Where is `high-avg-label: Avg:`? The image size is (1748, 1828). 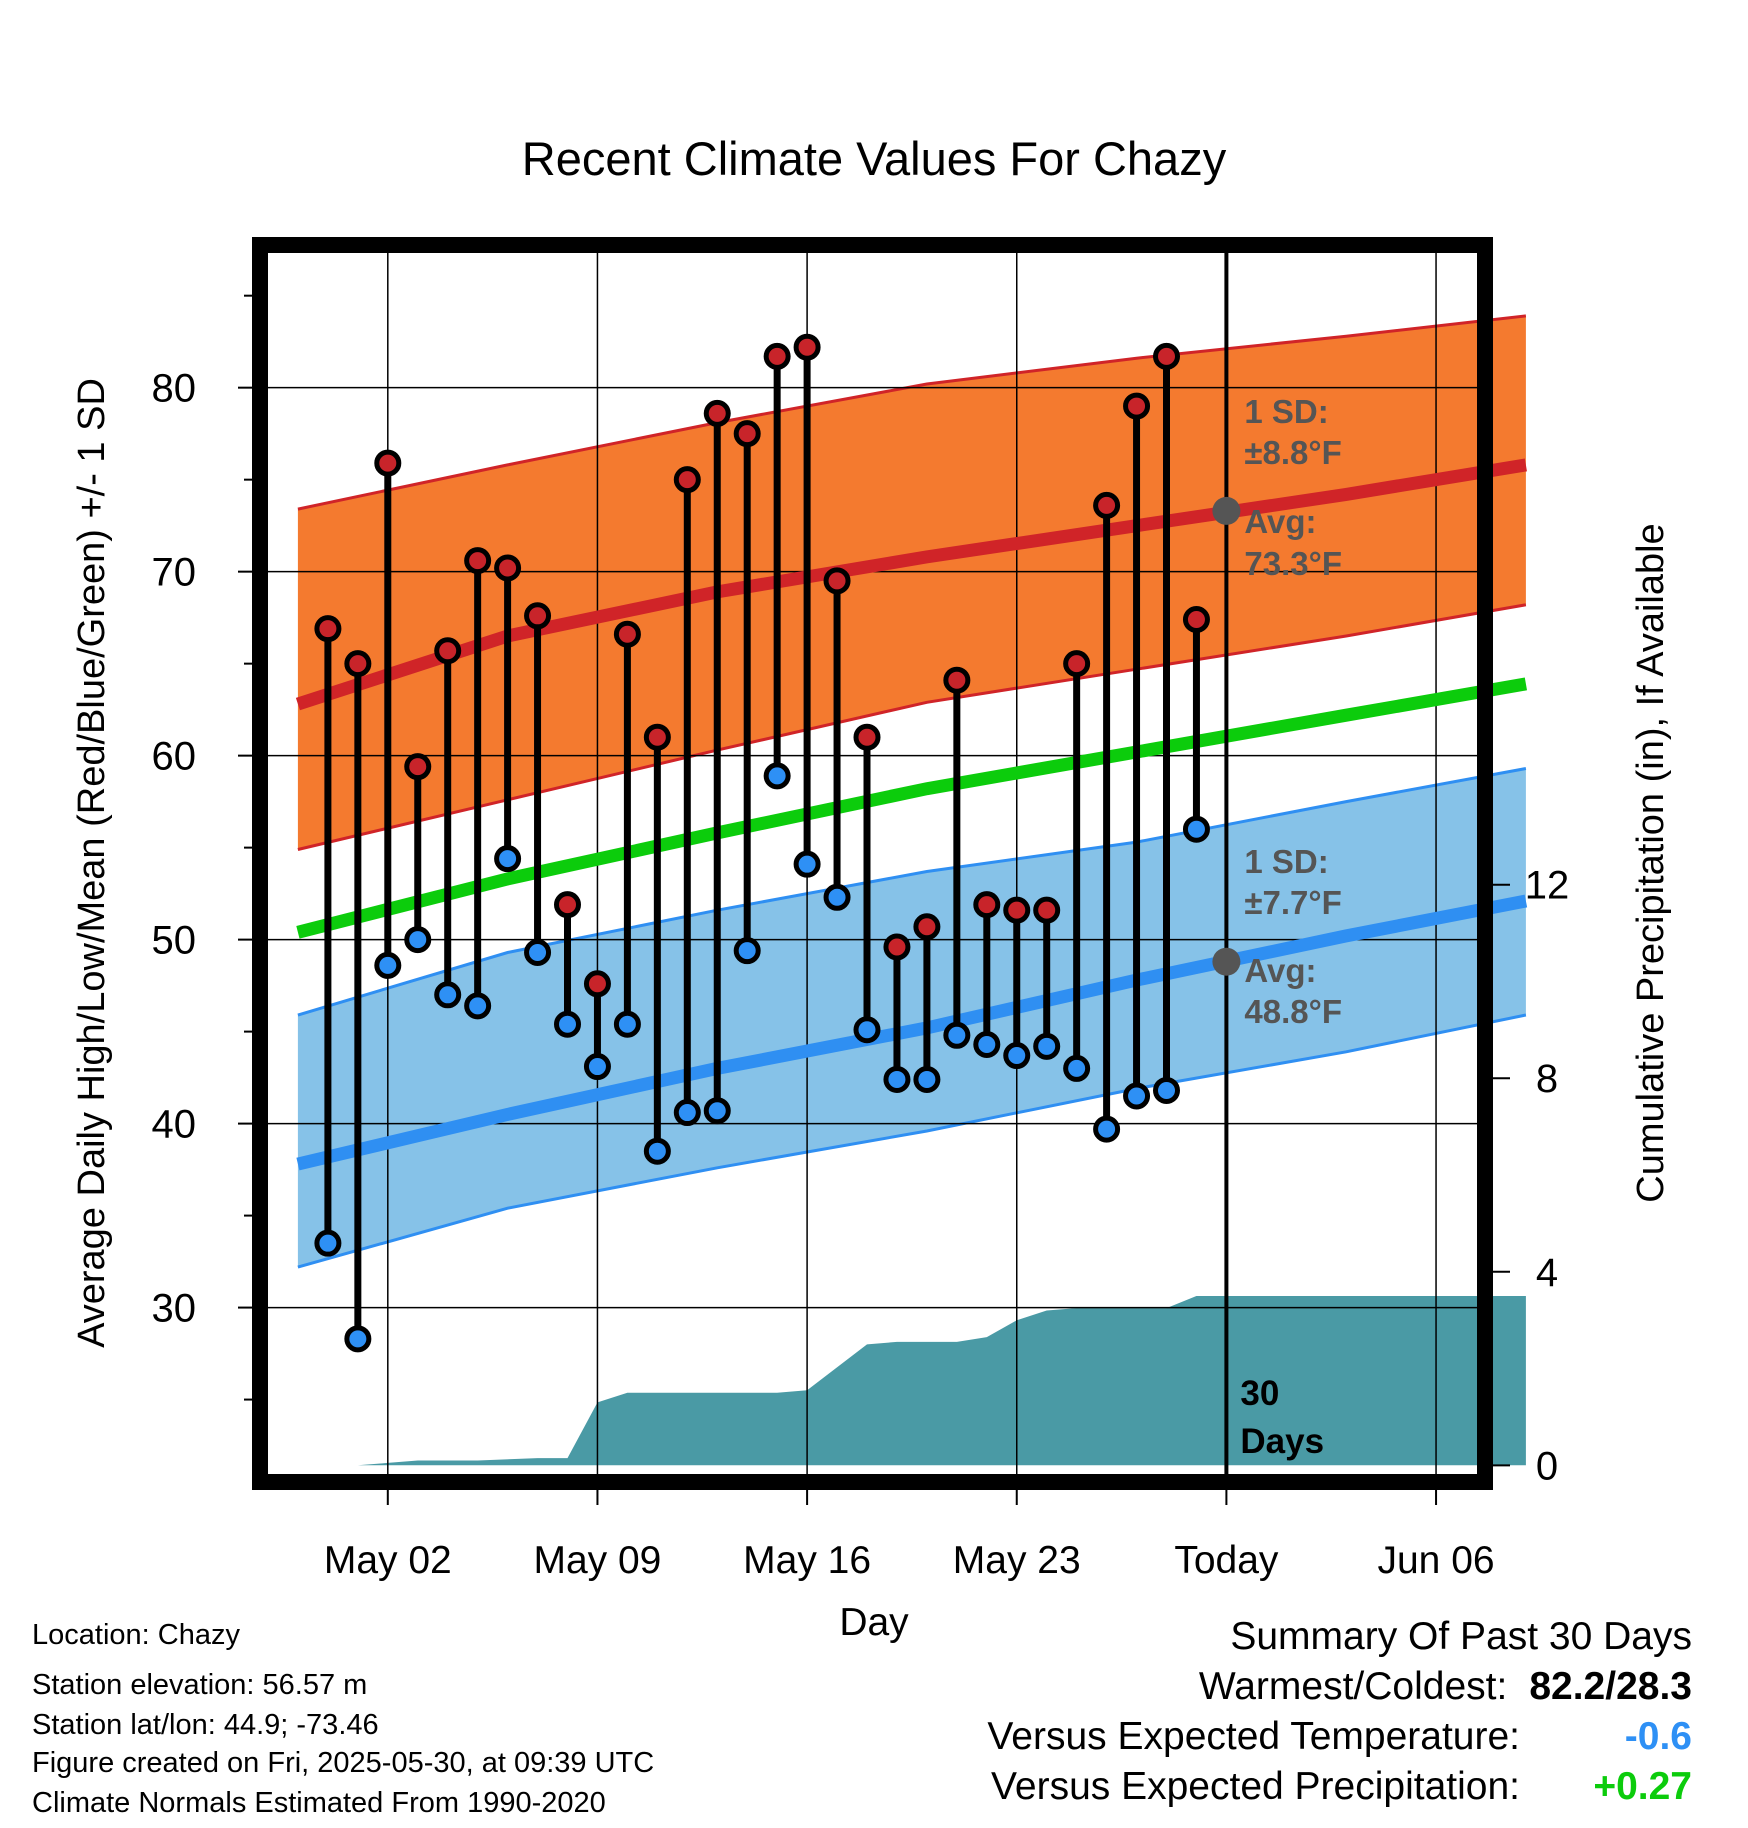
high-avg-label: Avg: is located at coordinates (1280, 521).